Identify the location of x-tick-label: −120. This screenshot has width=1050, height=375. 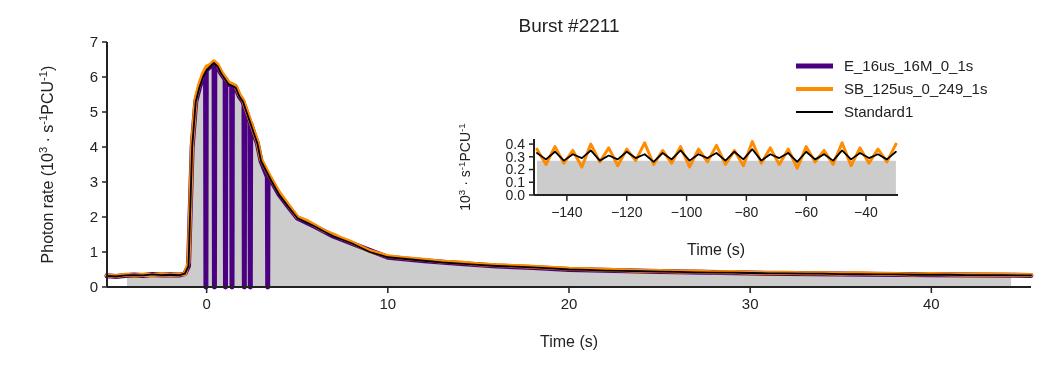
(626, 212).